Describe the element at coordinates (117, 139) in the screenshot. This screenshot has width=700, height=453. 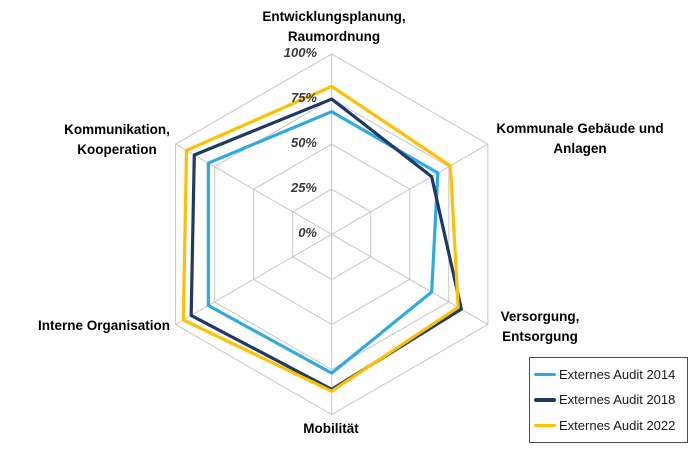
I see `axis-label-kommunikation-kooperation: Kommunikation, Kooperation` at that location.